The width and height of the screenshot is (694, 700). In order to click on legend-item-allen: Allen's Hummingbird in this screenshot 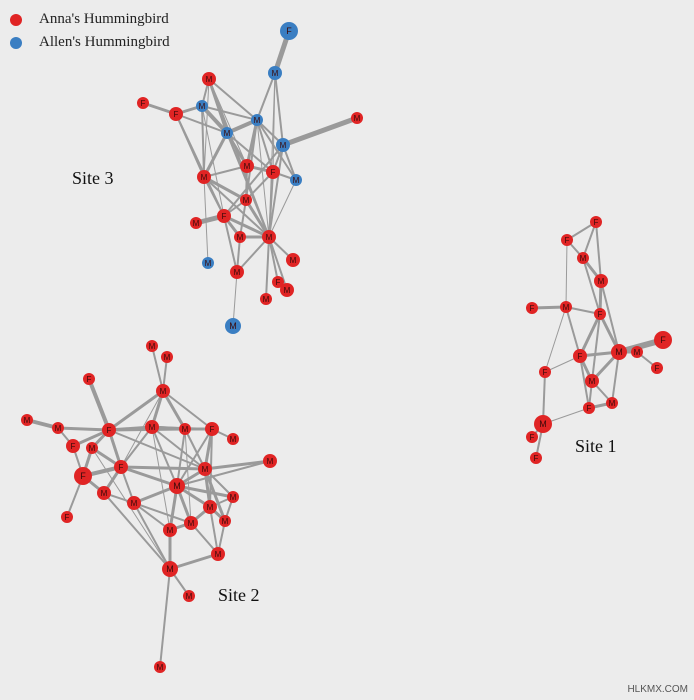, I will do `click(90, 42)`.